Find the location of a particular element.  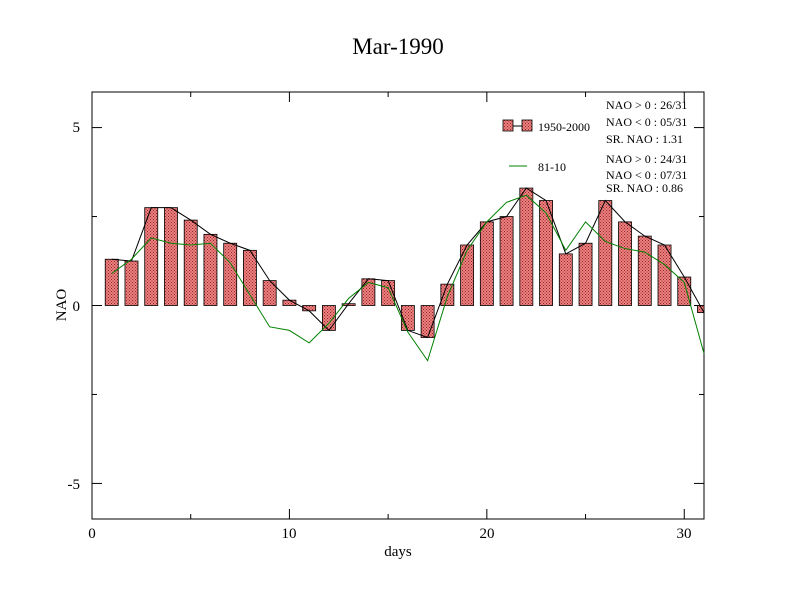

legend-swatch-1950-2000-a is located at coordinates (508, 125).